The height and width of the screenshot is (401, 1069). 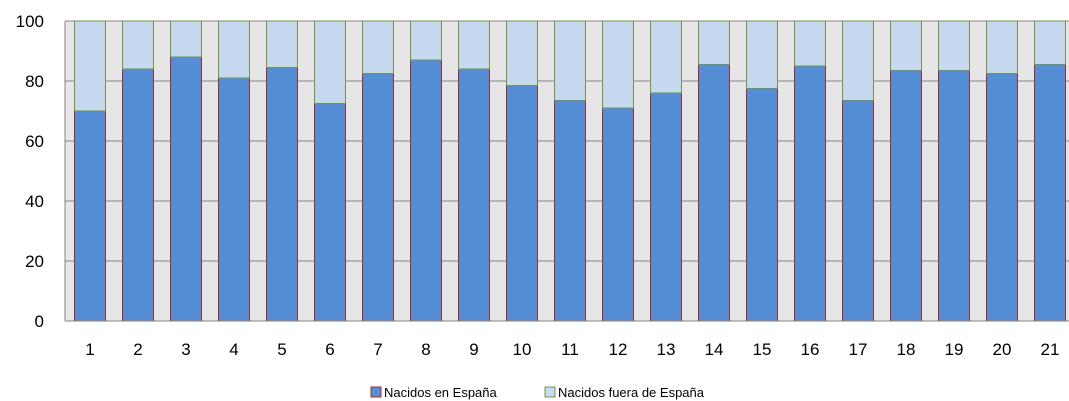 I want to click on x-tick-label: 6, so click(x=329, y=349).